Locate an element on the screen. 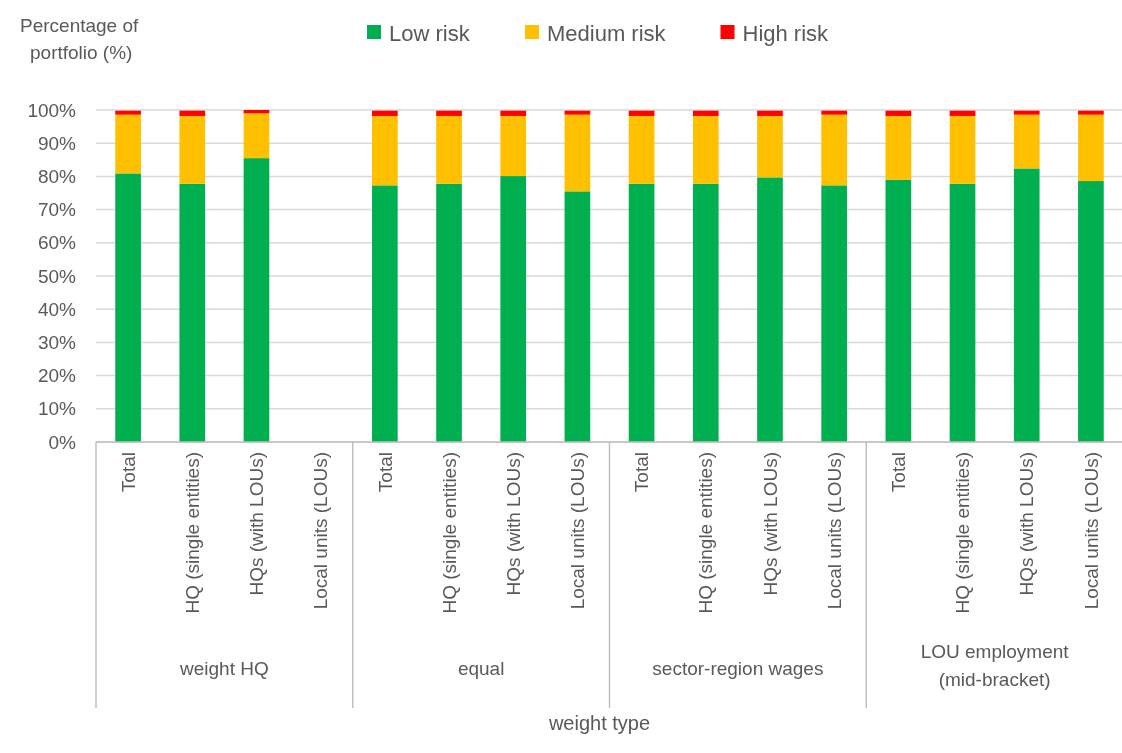 The image size is (1122, 753). legend-label: Medium risk is located at coordinates (607, 33).